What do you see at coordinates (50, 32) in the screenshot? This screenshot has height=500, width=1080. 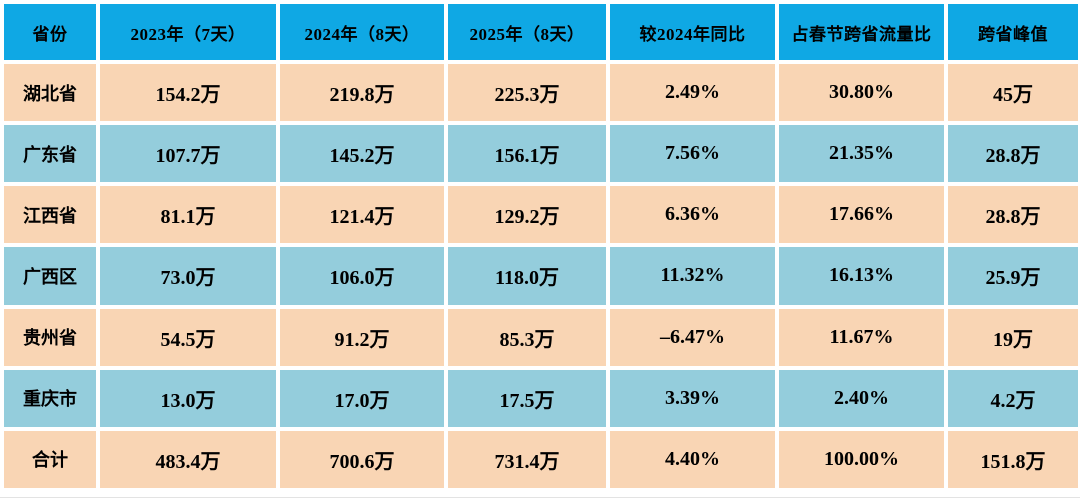 I see `column-header-province: 省份` at bounding box center [50, 32].